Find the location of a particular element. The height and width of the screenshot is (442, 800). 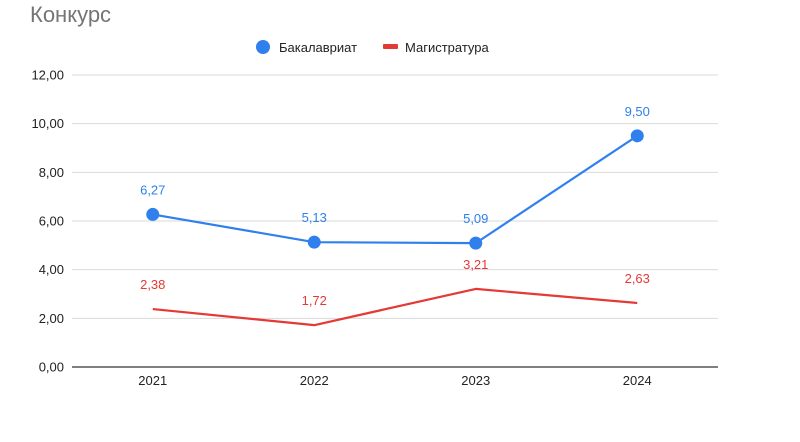

y-tick-label: 2,00 is located at coordinates (51, 318).